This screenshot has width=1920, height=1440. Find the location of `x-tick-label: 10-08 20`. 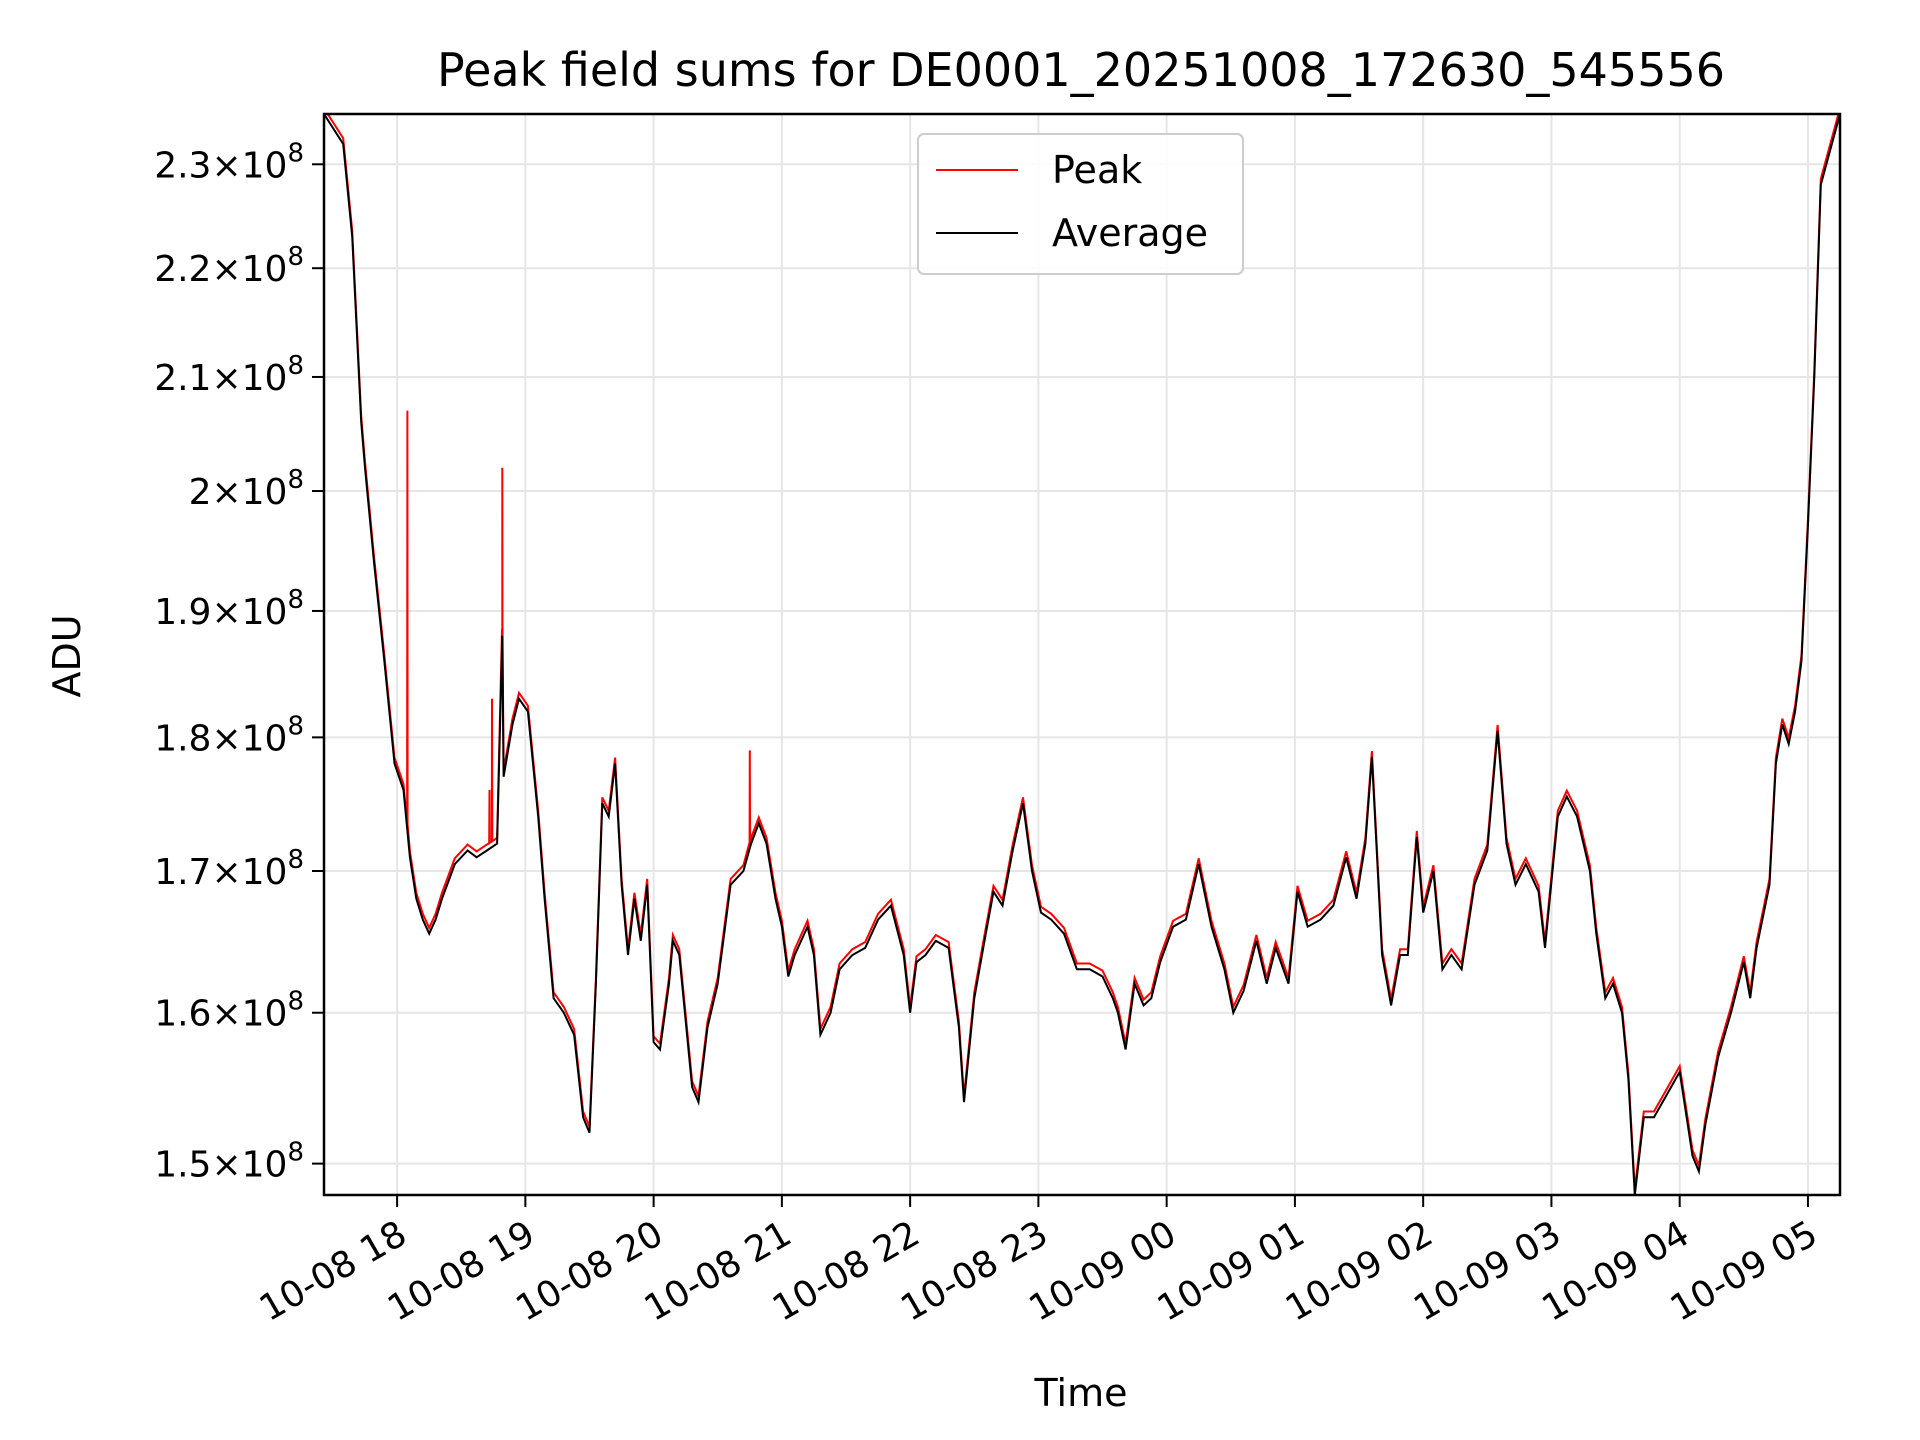

x-tick-label: 10-08 20 is located at coordinates (589, 1271).